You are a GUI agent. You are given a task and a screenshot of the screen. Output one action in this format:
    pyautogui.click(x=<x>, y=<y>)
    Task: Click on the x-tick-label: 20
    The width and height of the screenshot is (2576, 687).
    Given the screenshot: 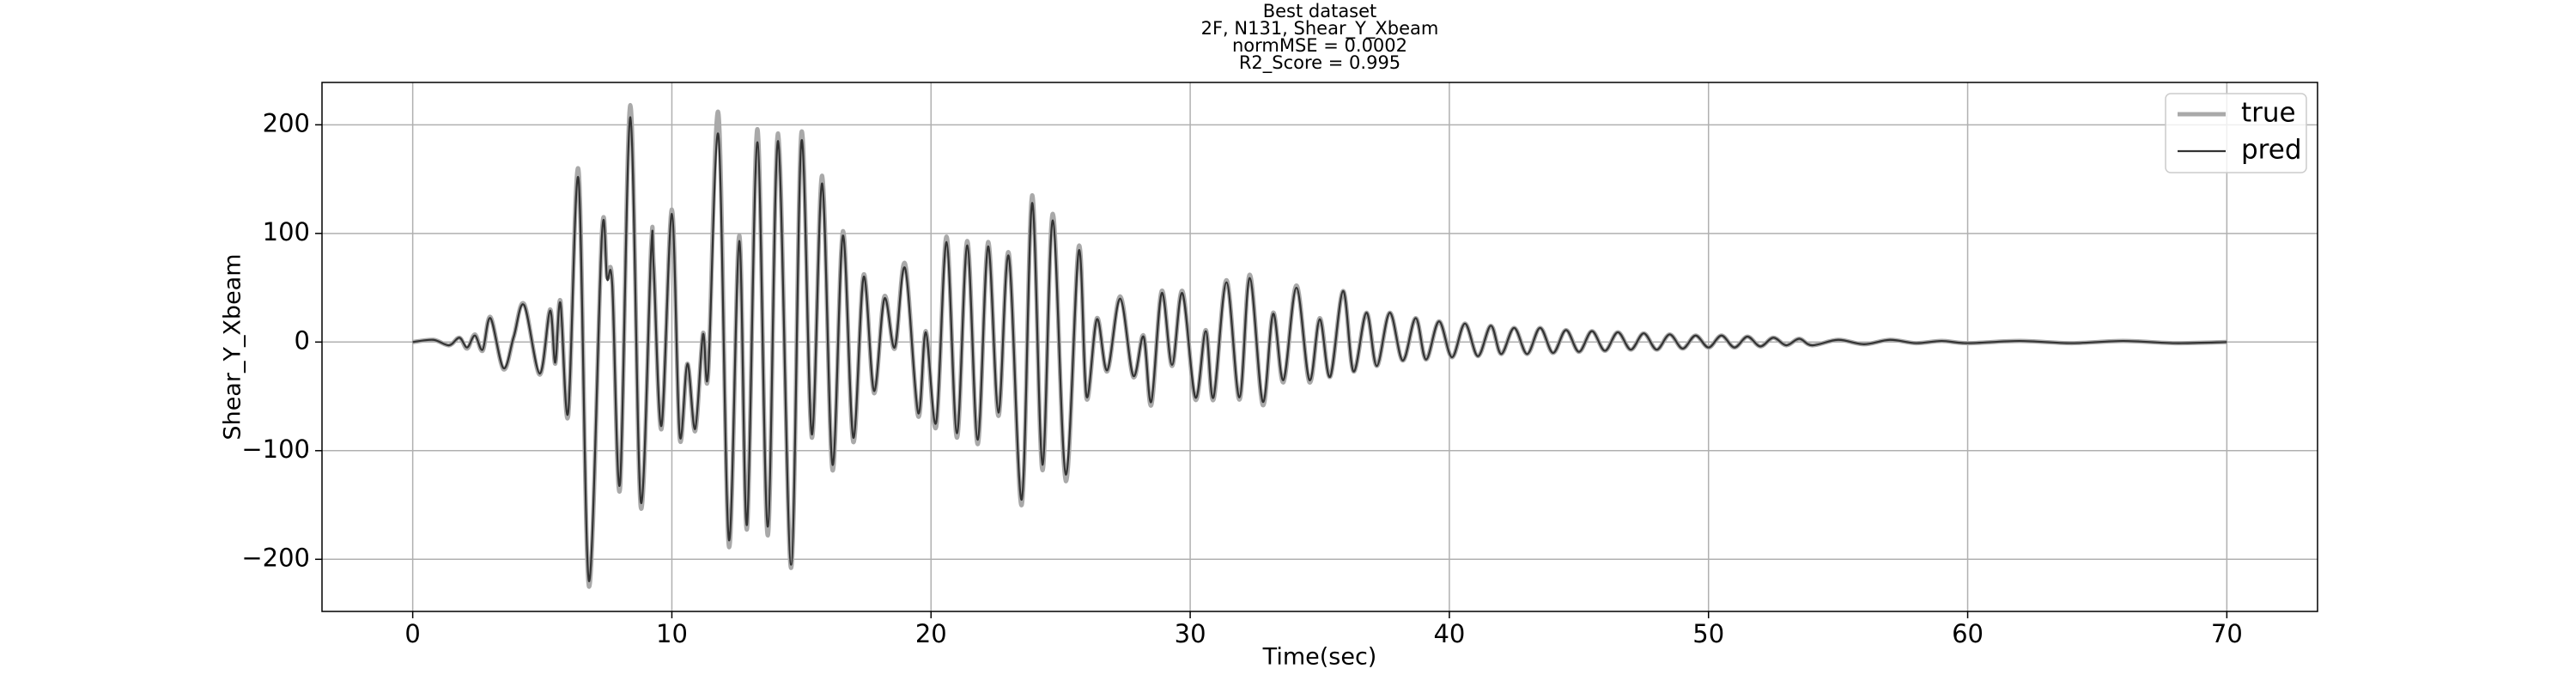 What is the action you would take?
    pyautogui.click(x=931, y=633)
    